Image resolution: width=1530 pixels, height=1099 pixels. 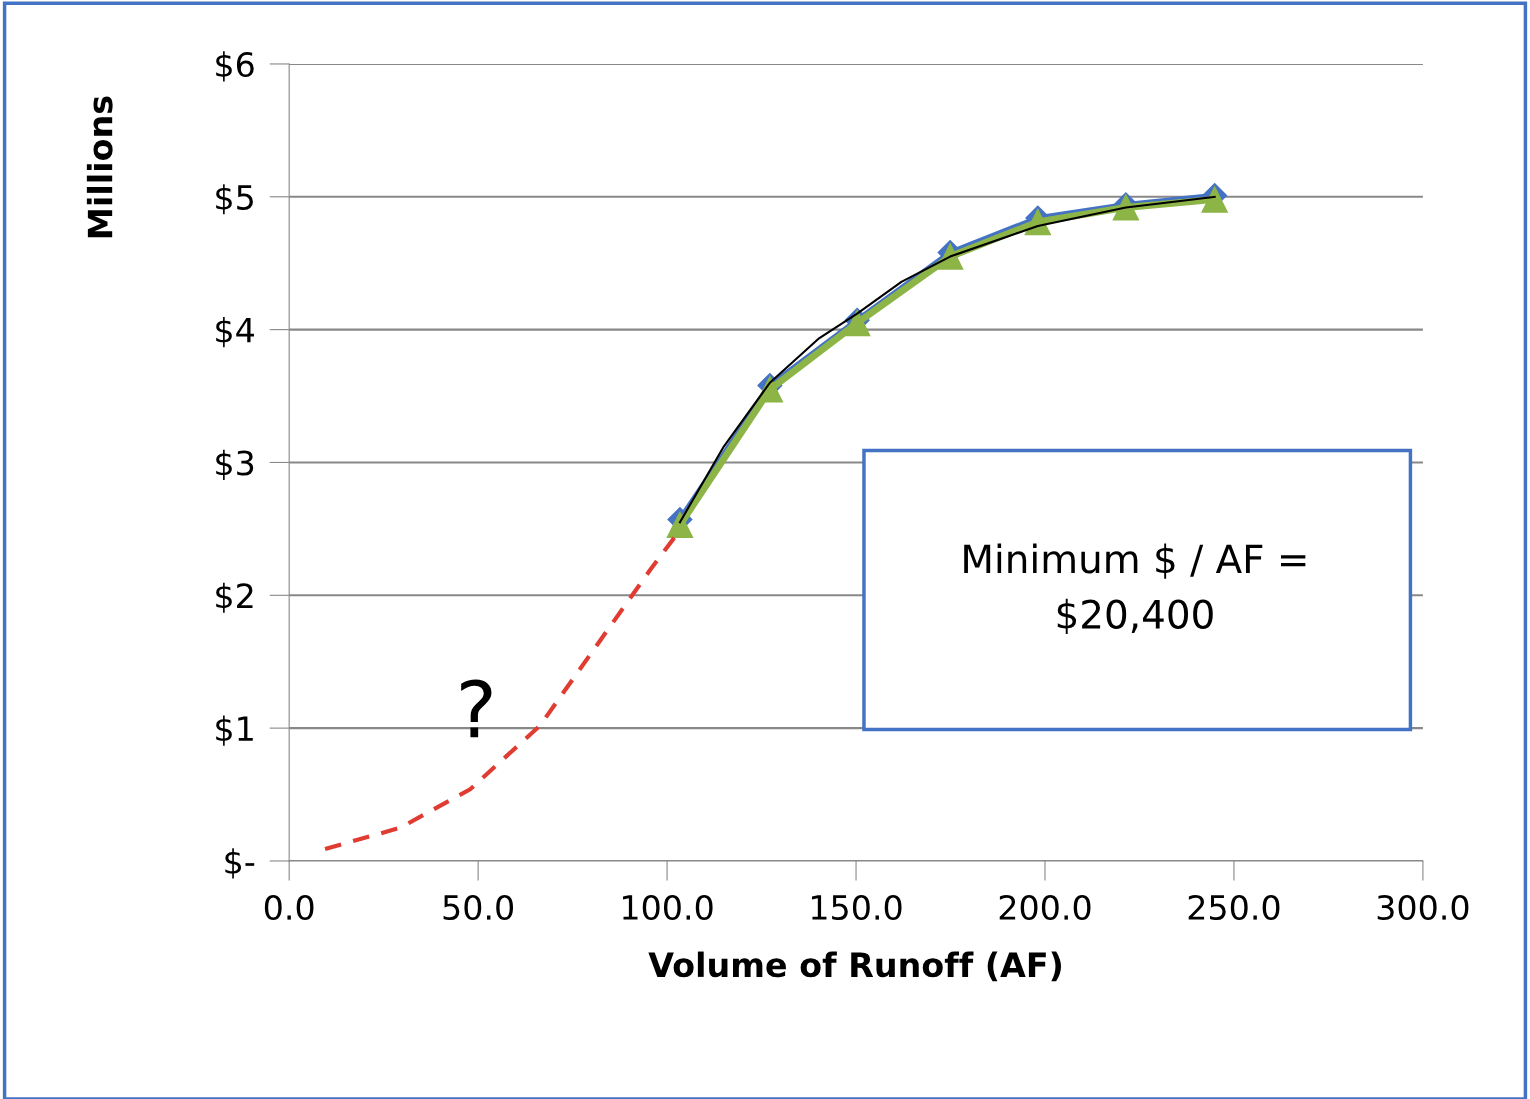 What do you see at coordinates (1135, 589) in the screenshot?
I see `annotation: Minimum $ / AF = $20,400` at bounding box center [1135, 589].